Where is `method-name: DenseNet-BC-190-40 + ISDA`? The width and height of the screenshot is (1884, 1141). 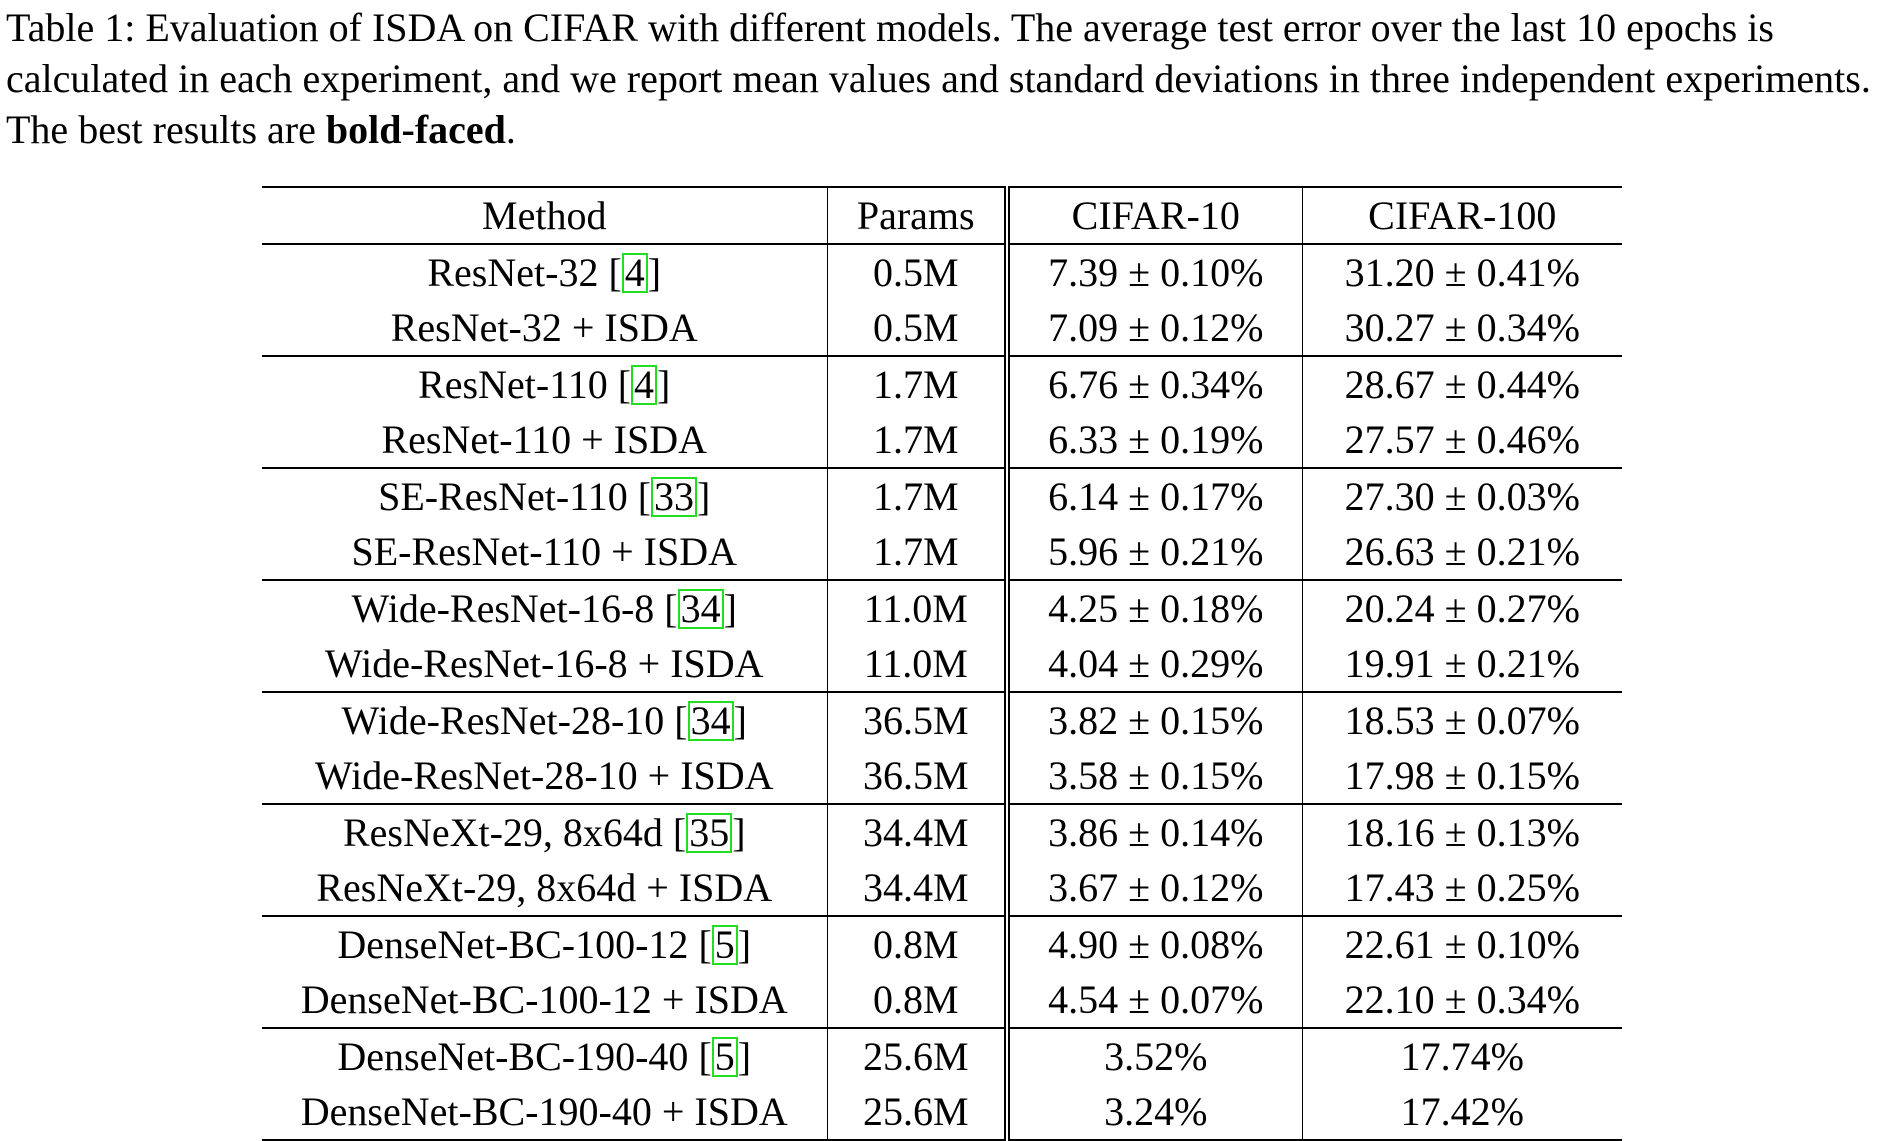 method-name: DenseNet-BC-190-40 + ISDA is located at coordinates (544, 1111).